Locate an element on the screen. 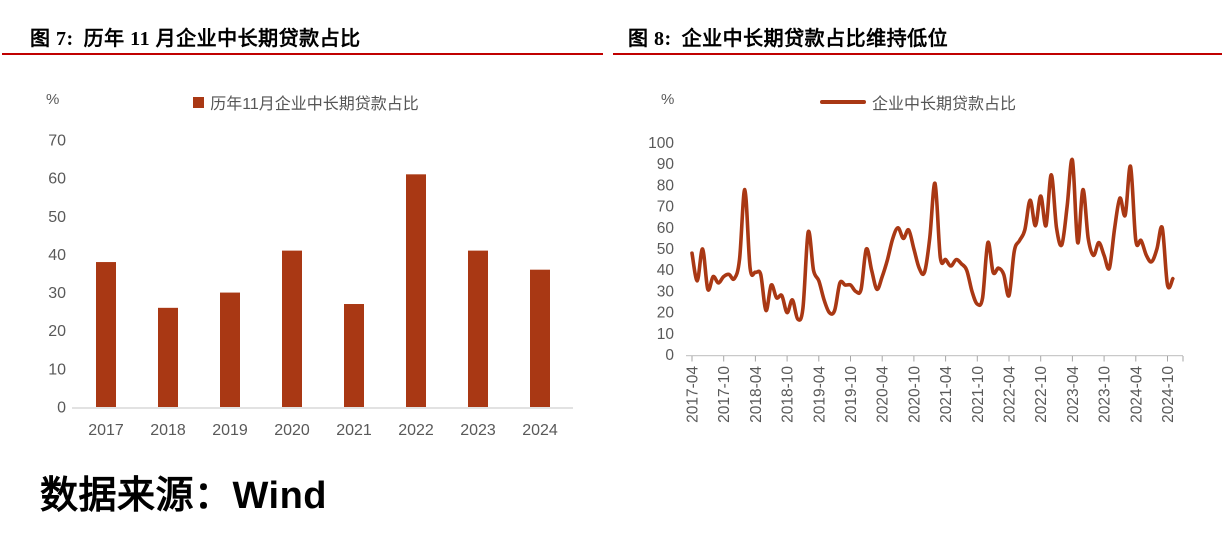  svg-text: 2022-04 is located at coordinates (1009, 394).